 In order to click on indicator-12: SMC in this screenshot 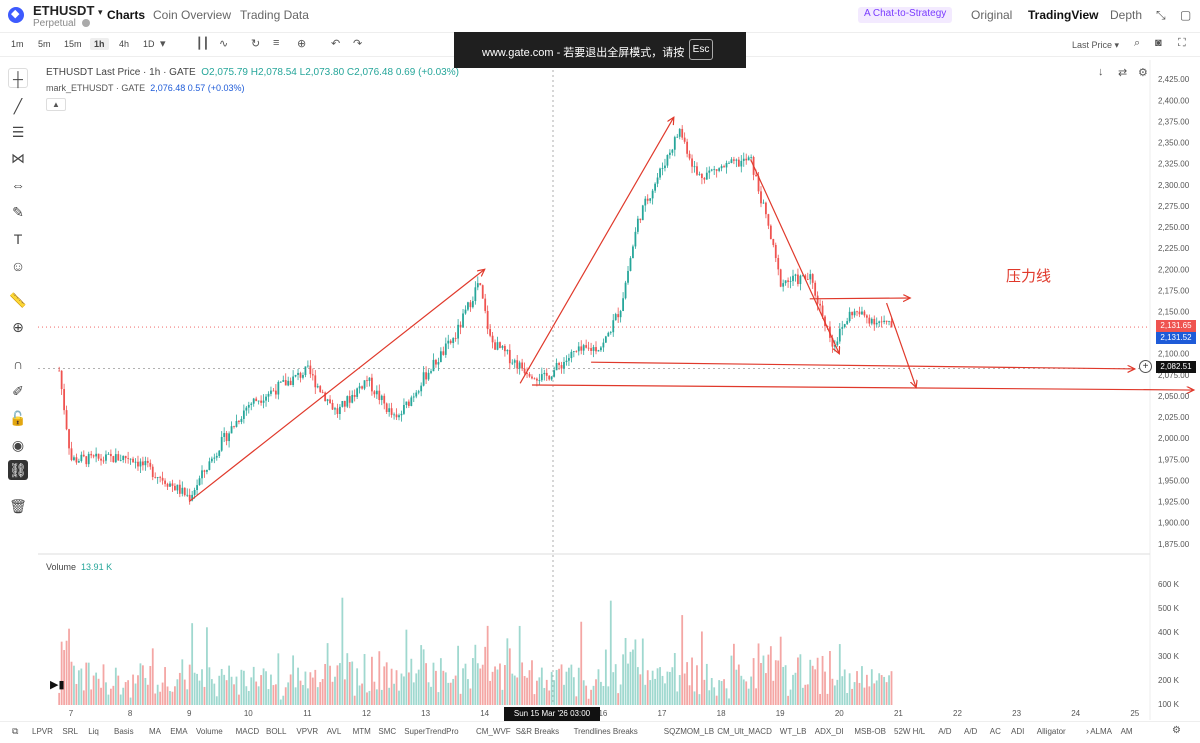, I will do `click(387, 731)`.